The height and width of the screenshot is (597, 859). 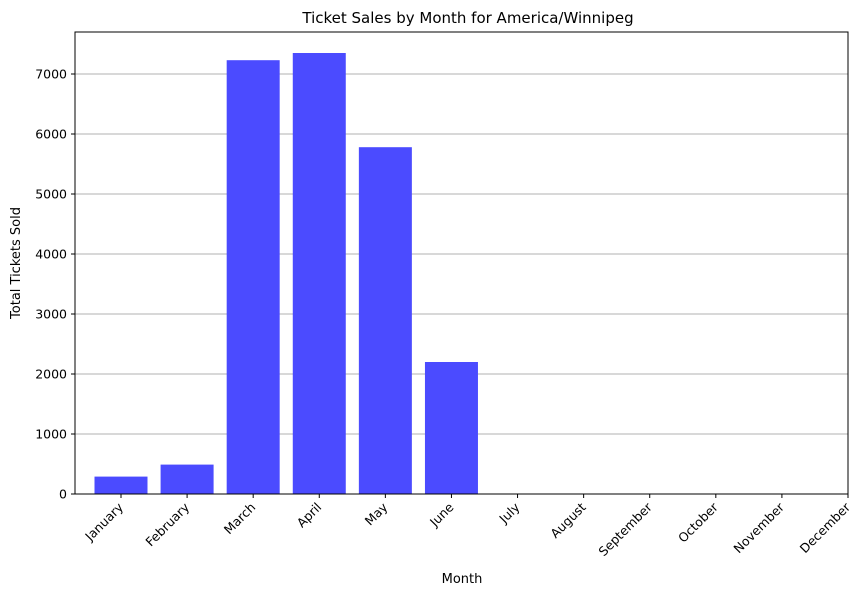 What do you see at coordinates (509, 513) in the screenshot?
I see `x-tick-label: July` at bounding box center [509, 513].